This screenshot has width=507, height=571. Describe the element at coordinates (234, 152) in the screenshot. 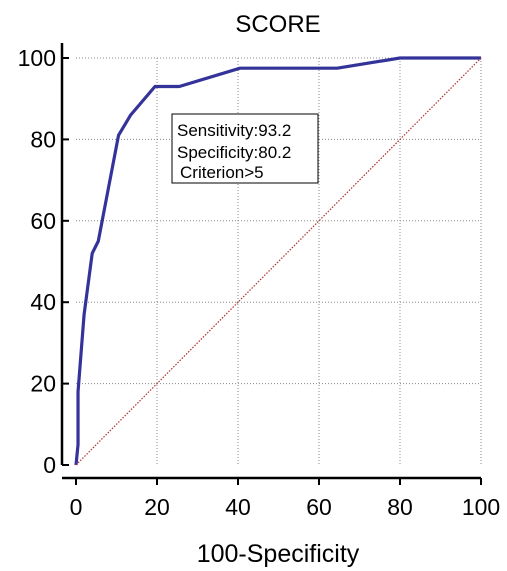

I see `annotation-specificity: Specificity:80.2` at that location.